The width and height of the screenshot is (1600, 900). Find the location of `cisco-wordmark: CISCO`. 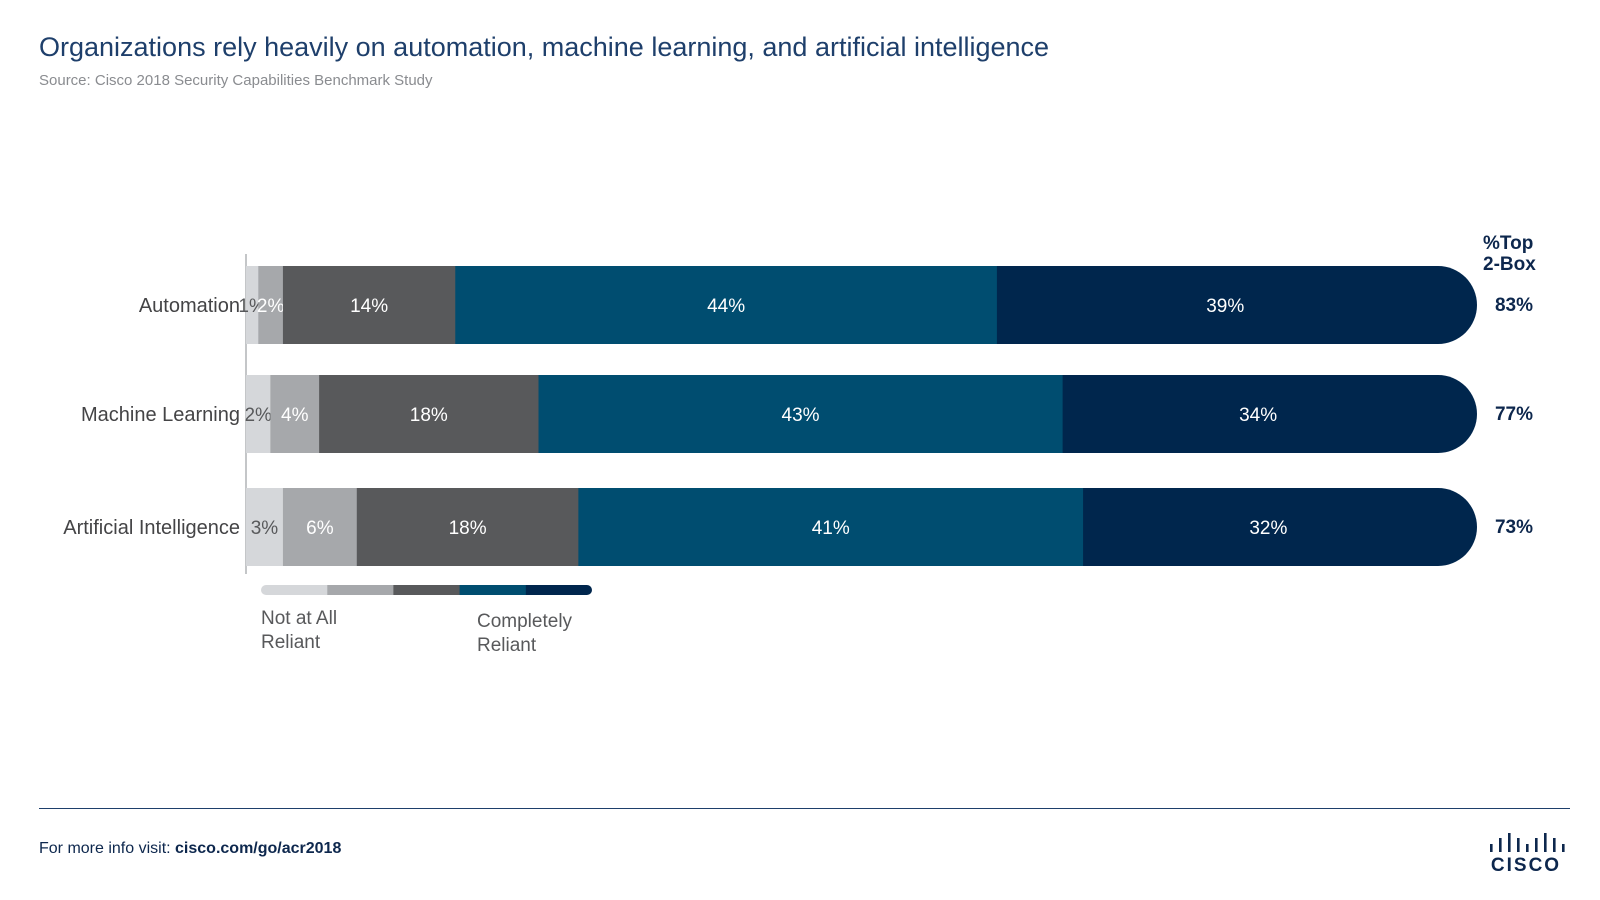

cisco-wordmark: CISCO is located at coordinates (1526, 865).